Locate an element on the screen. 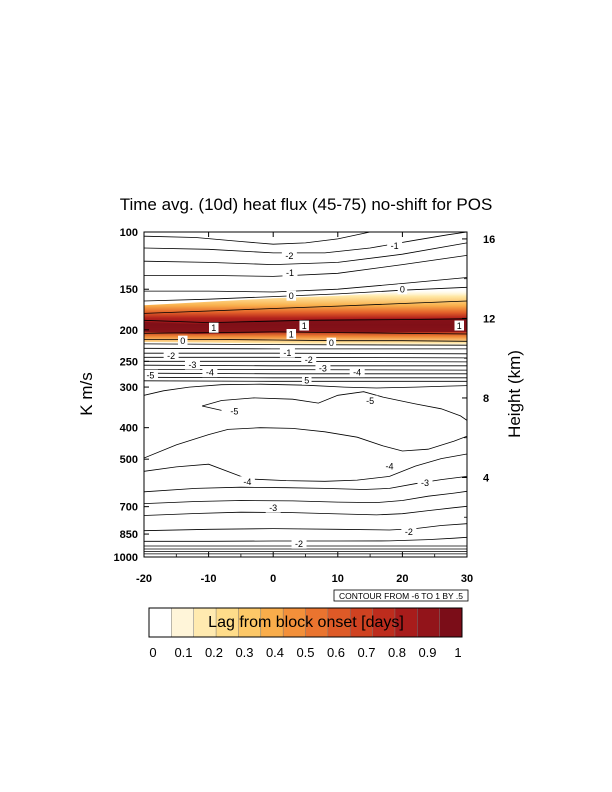 This screenshot has width=612, height=792. colorbar-ticks: 0 0.1 0.2 0.3 0.4 0.5 0.6 0.7 0.8 0.9 1 is located at coordinates (305, 652).